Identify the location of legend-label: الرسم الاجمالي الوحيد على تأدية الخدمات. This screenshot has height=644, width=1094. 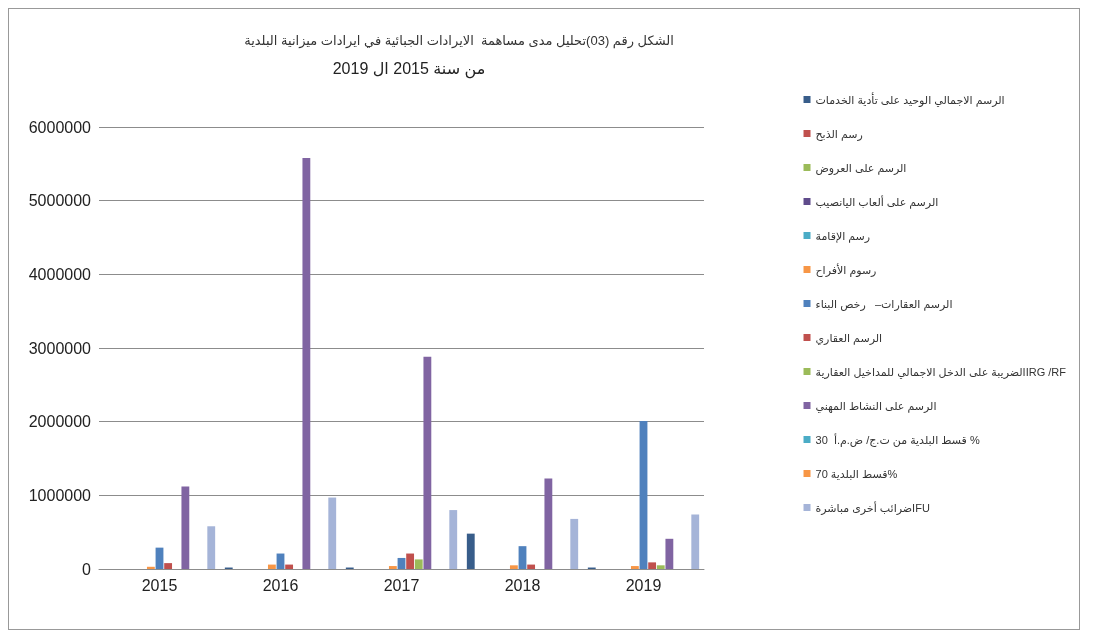
(910, 99).